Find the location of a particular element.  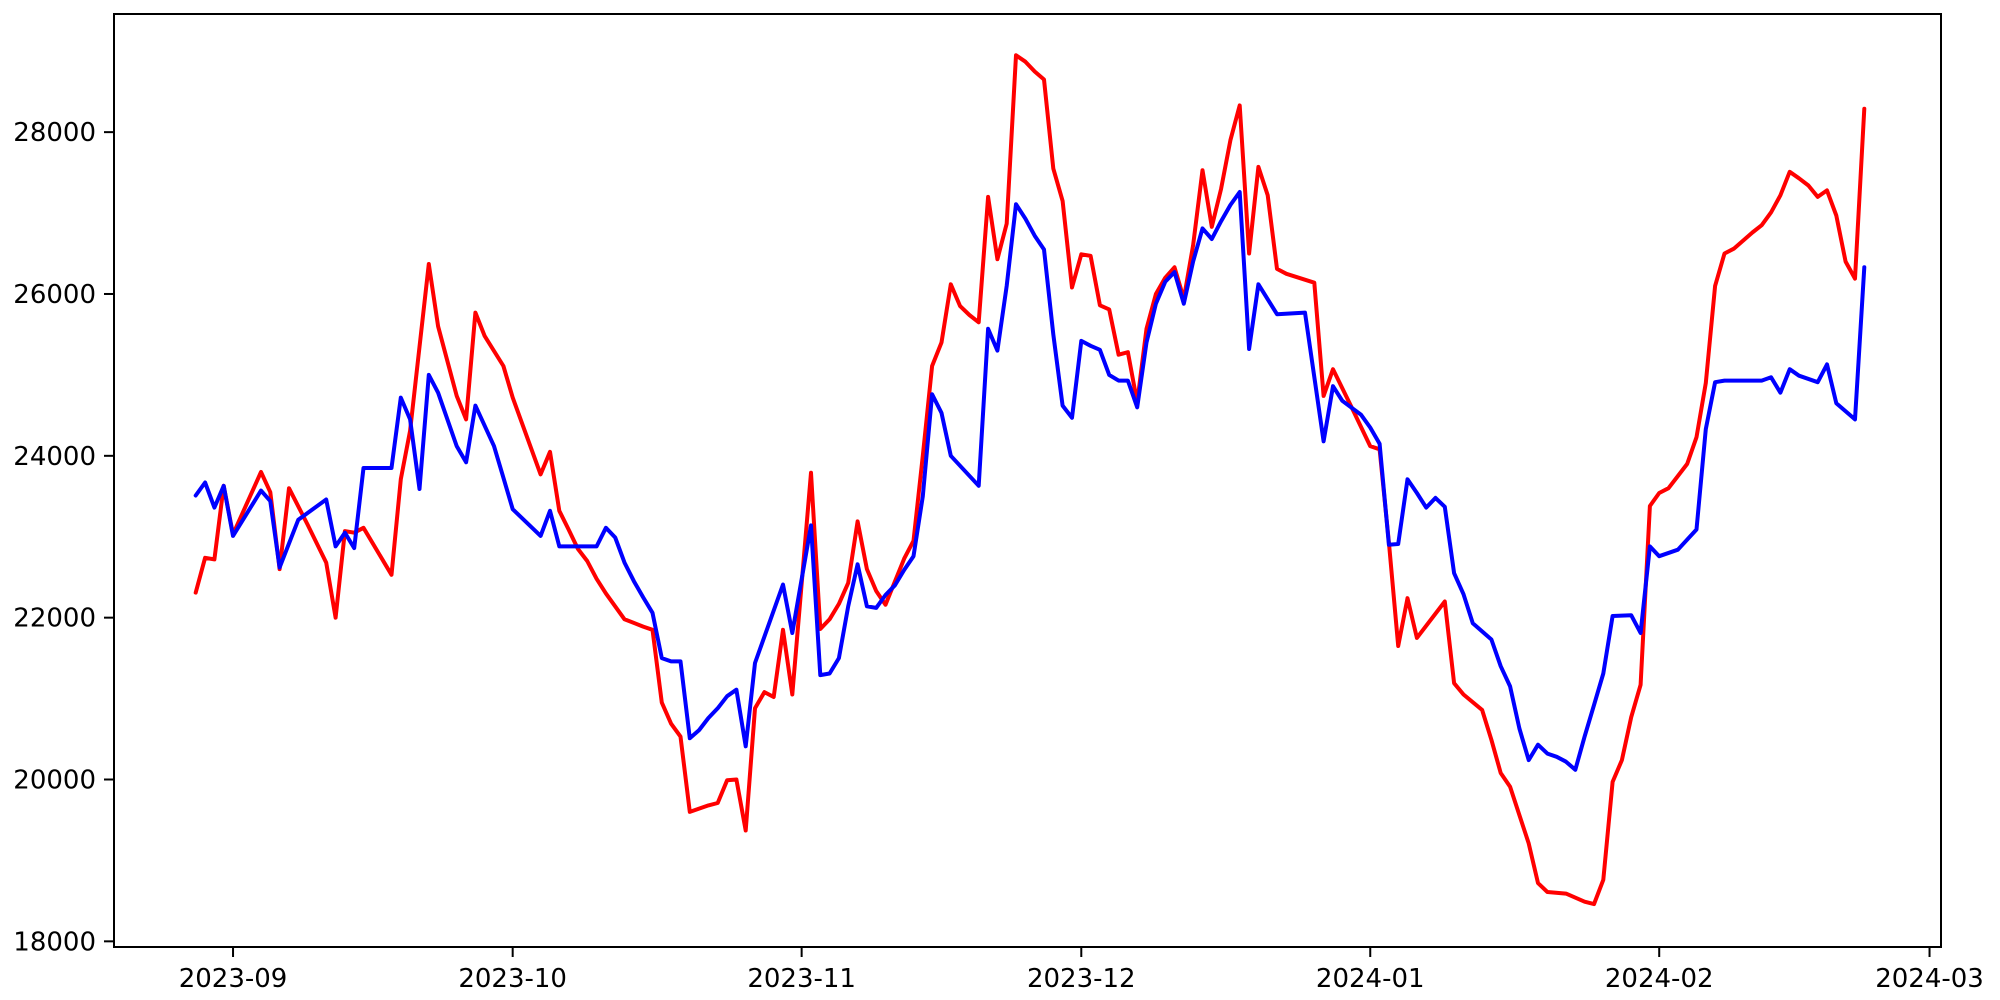

y-tick-label: 22000 is located at coordinates (54, 619).